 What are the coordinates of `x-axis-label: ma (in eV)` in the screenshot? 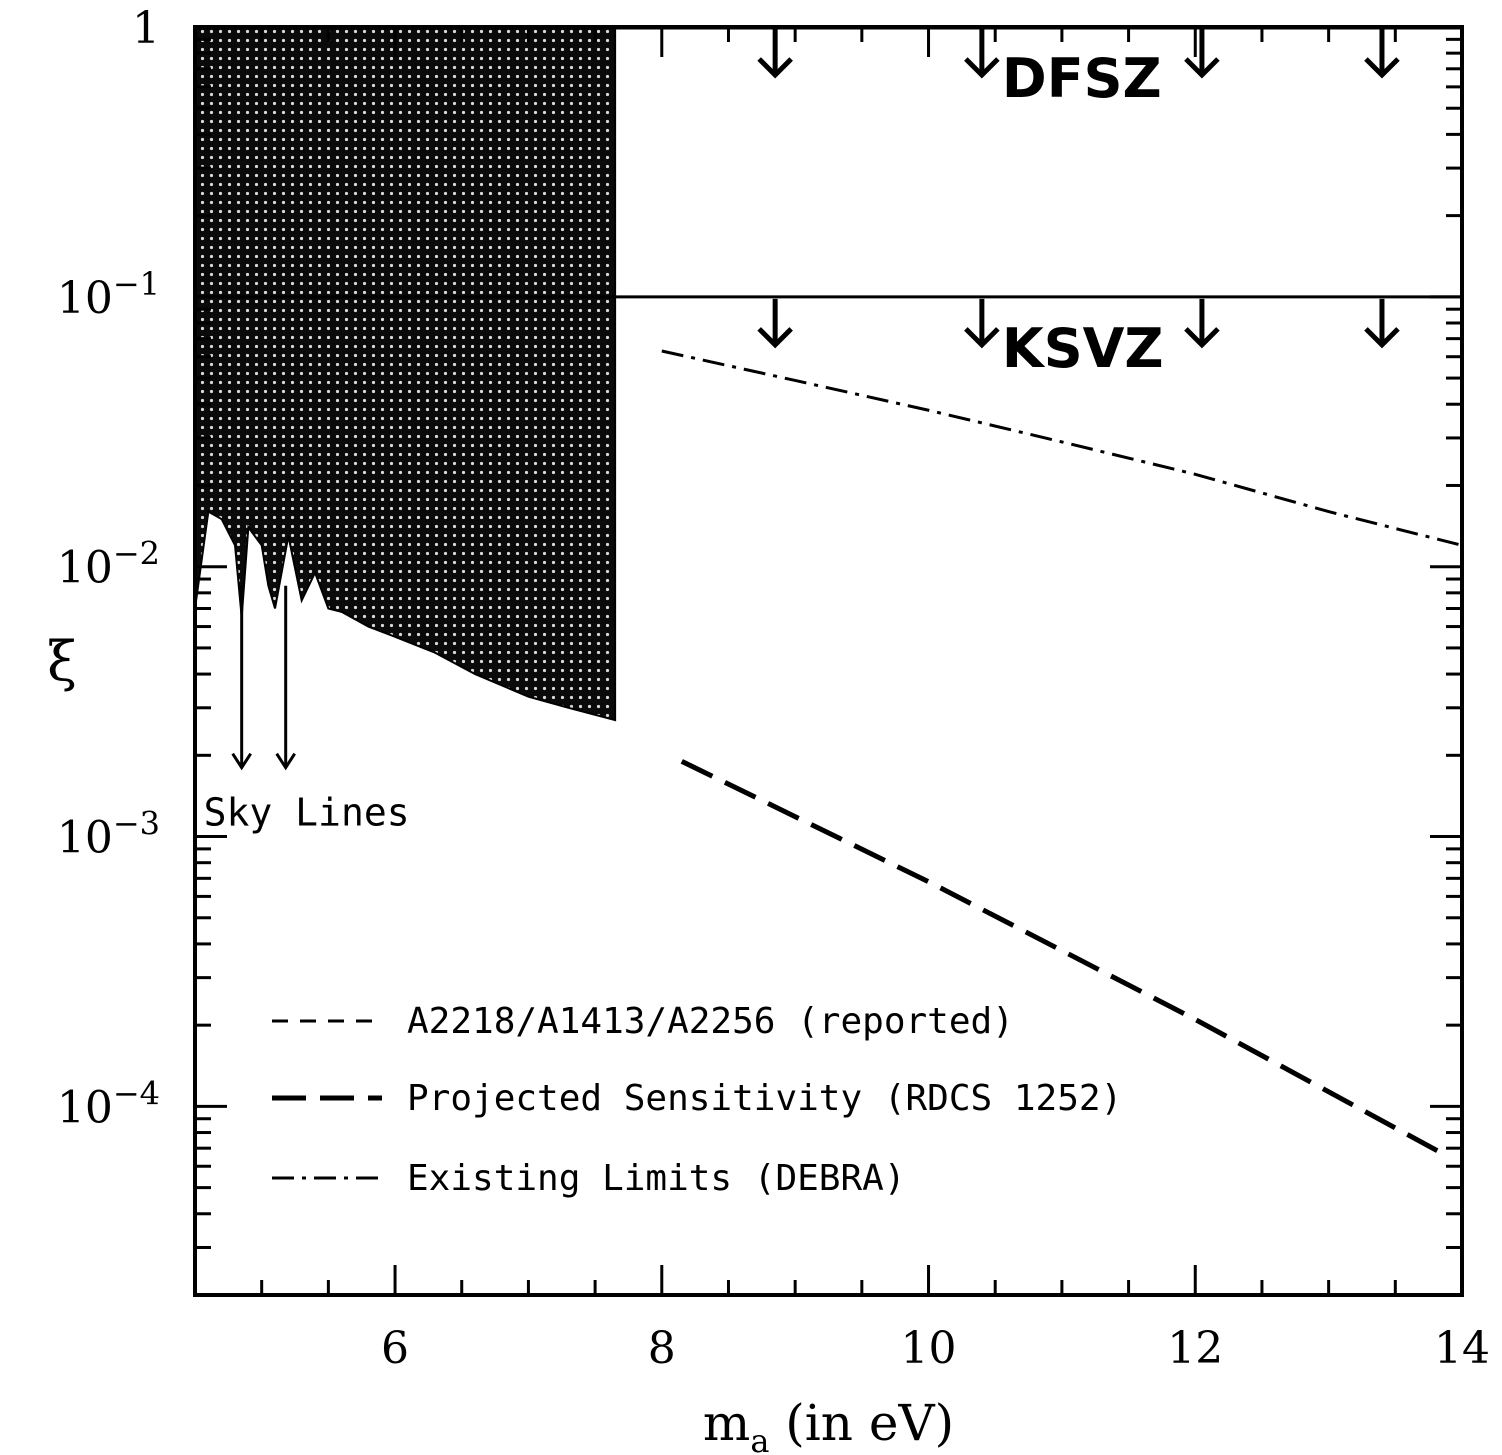 It's located at (828, 1424).